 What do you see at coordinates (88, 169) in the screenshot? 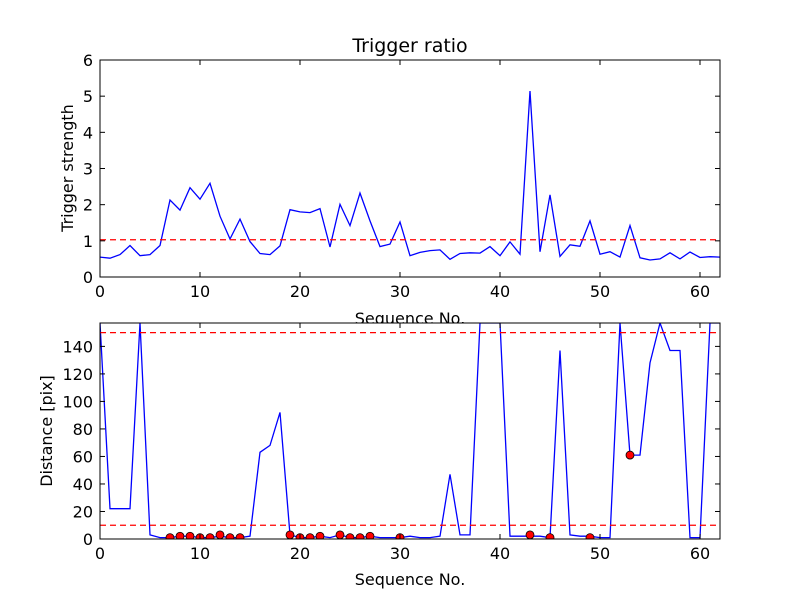
I see `top-y-tick-label: 3` at bounding box center [88, 169].